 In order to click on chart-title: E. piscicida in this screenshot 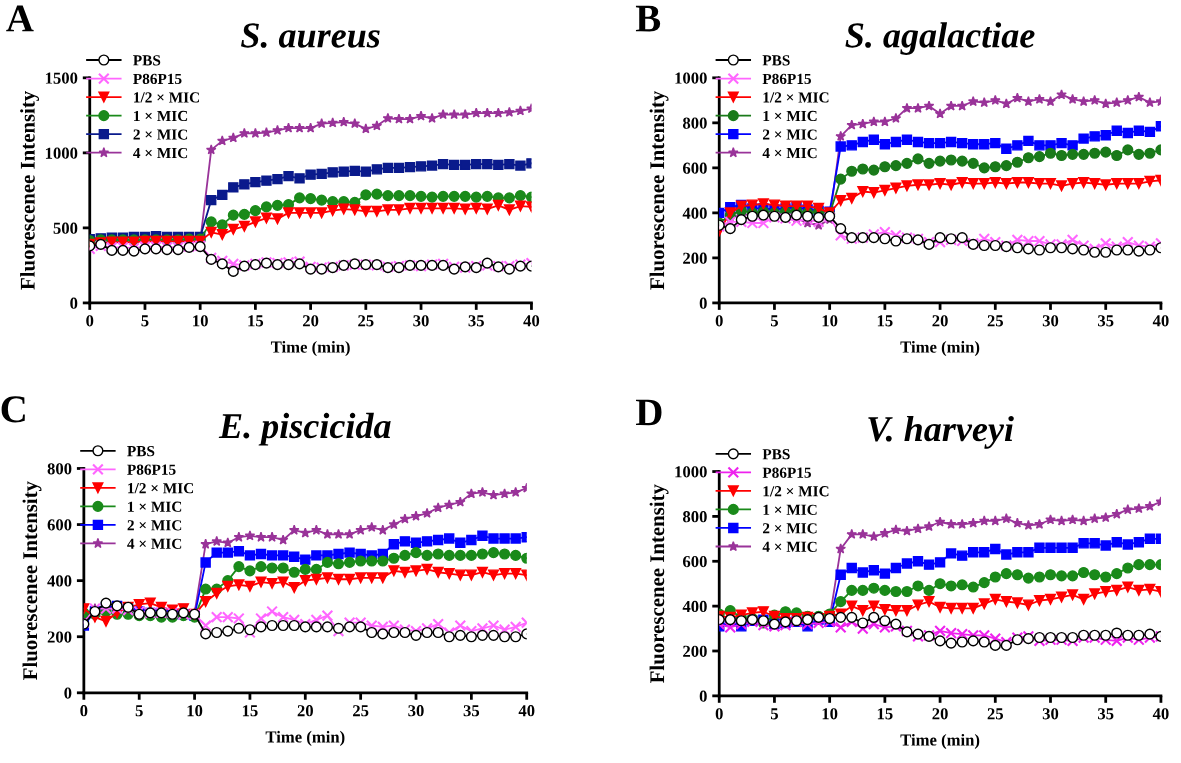, I will do `click(304, 429)`.